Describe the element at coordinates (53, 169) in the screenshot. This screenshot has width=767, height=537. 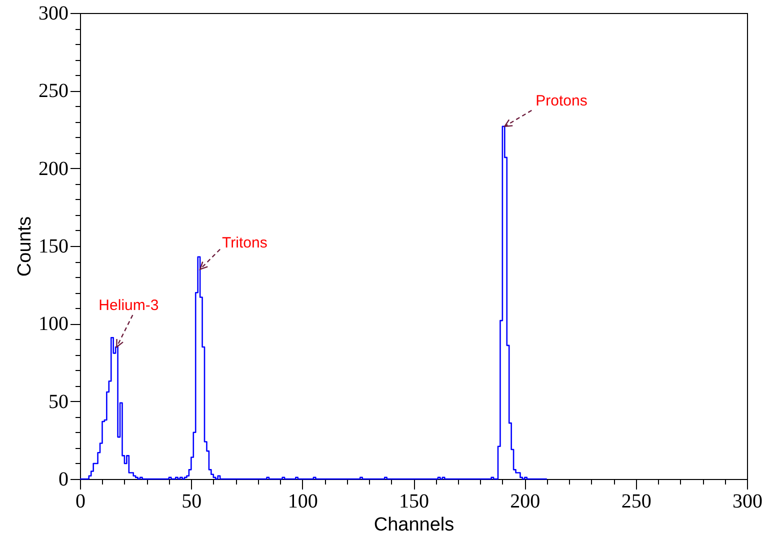
I see `y-tick-label: 200` at that location.